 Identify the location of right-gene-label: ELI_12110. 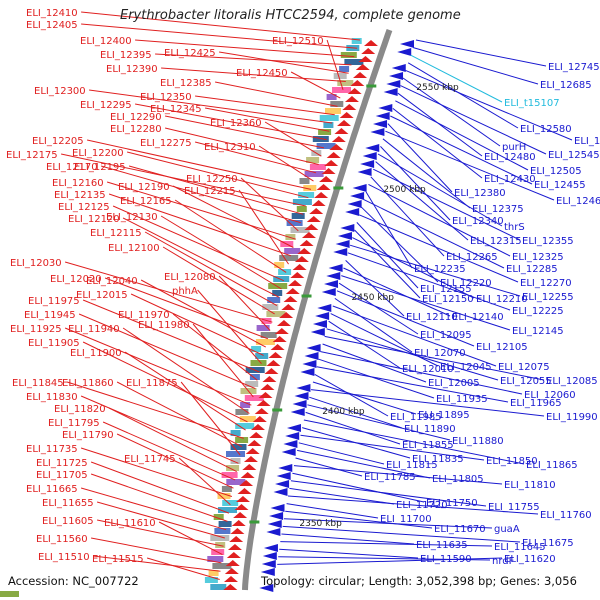
(432, 317).